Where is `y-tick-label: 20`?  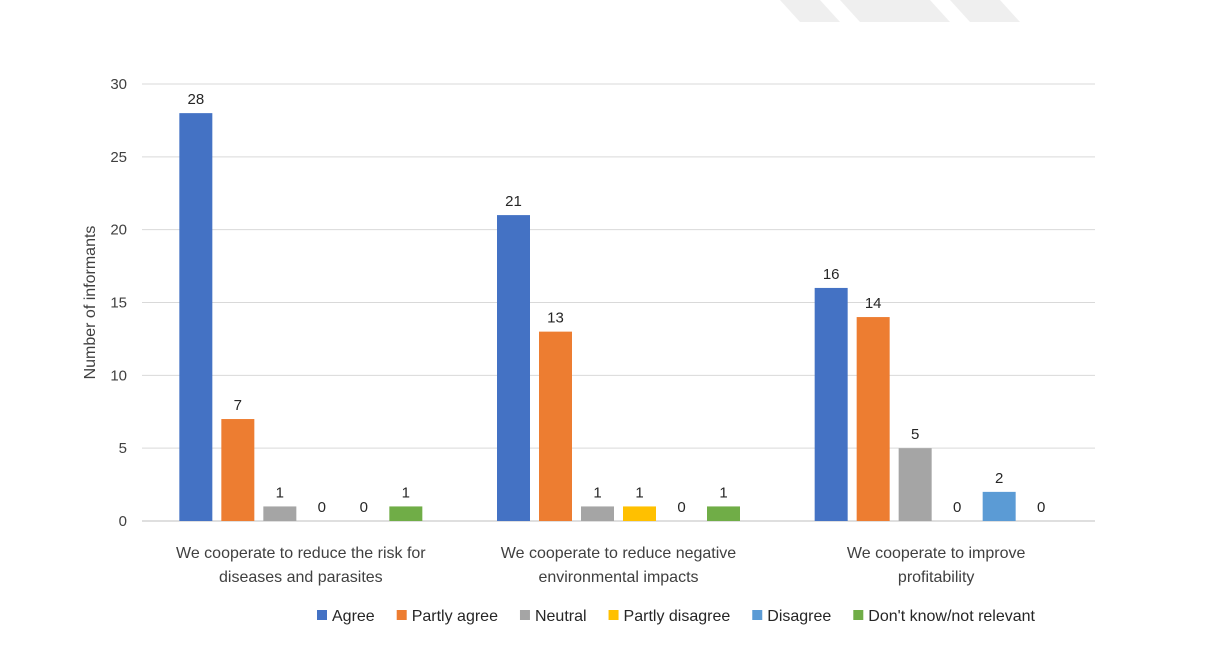
y-tick-label: 20 is located at coordinates (118, 230).